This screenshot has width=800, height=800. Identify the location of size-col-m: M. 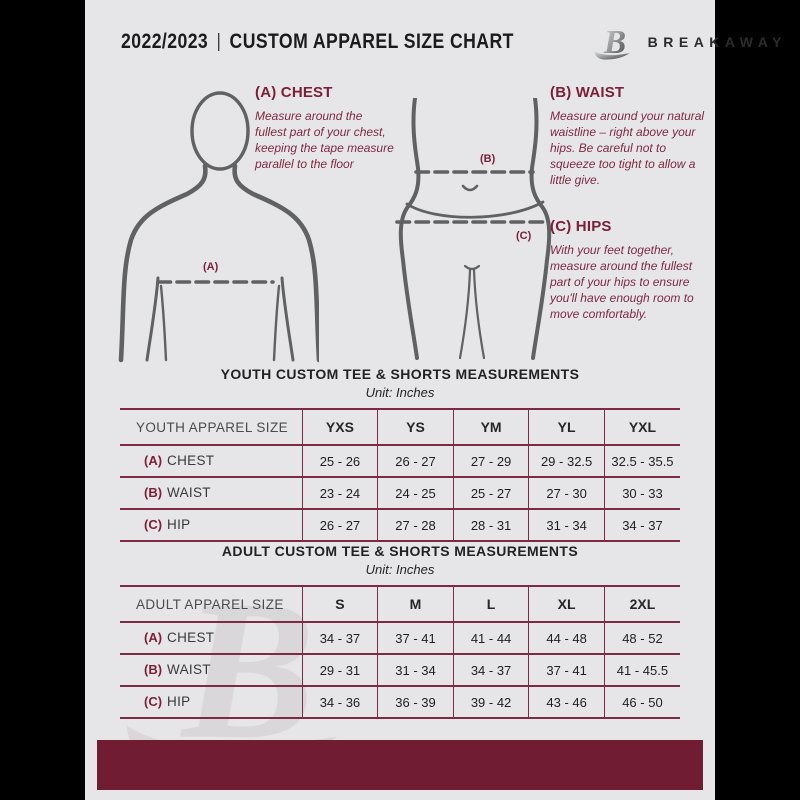
(415, 604).